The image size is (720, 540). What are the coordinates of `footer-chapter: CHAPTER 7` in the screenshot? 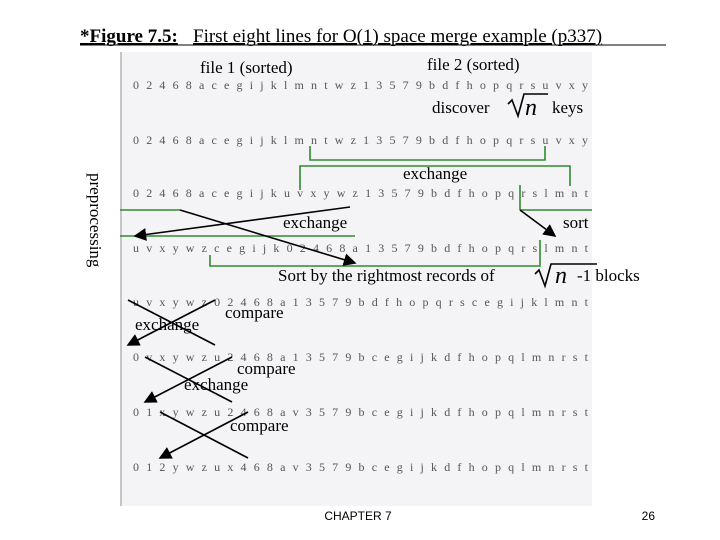 It's located at (358, 516).